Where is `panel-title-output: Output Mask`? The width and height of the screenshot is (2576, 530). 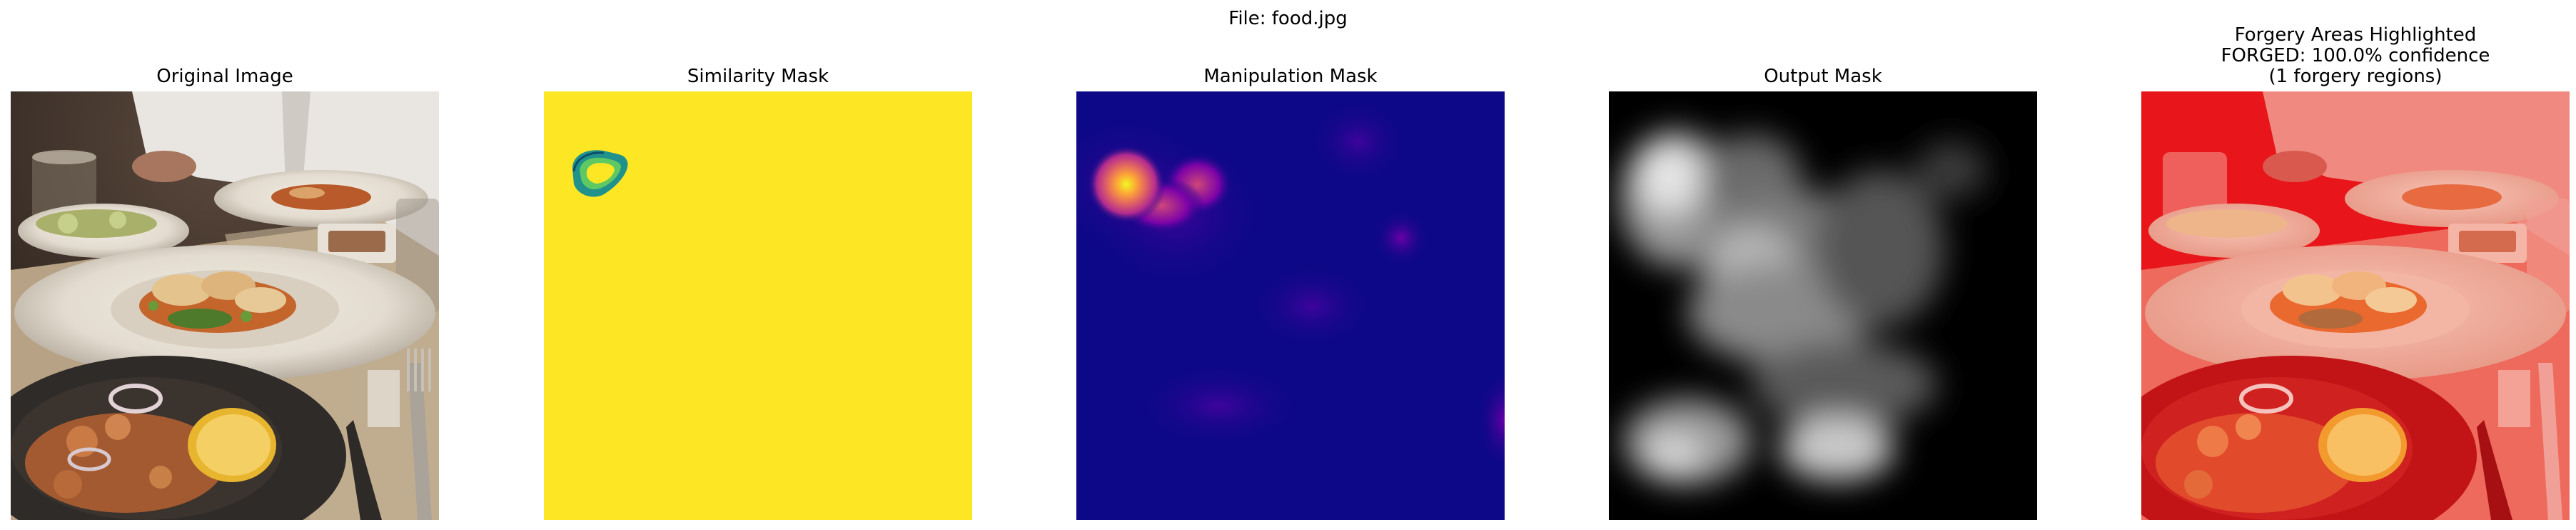
panel-title-output: Output Mask is located at coordinates (1823, 76).